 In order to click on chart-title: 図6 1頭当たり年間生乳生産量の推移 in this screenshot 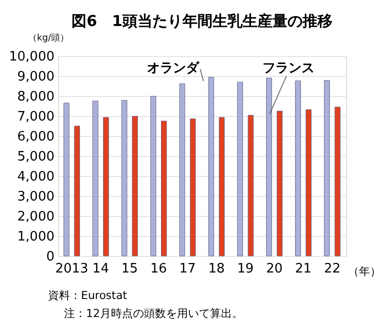, I will do `click(202, 21)`.